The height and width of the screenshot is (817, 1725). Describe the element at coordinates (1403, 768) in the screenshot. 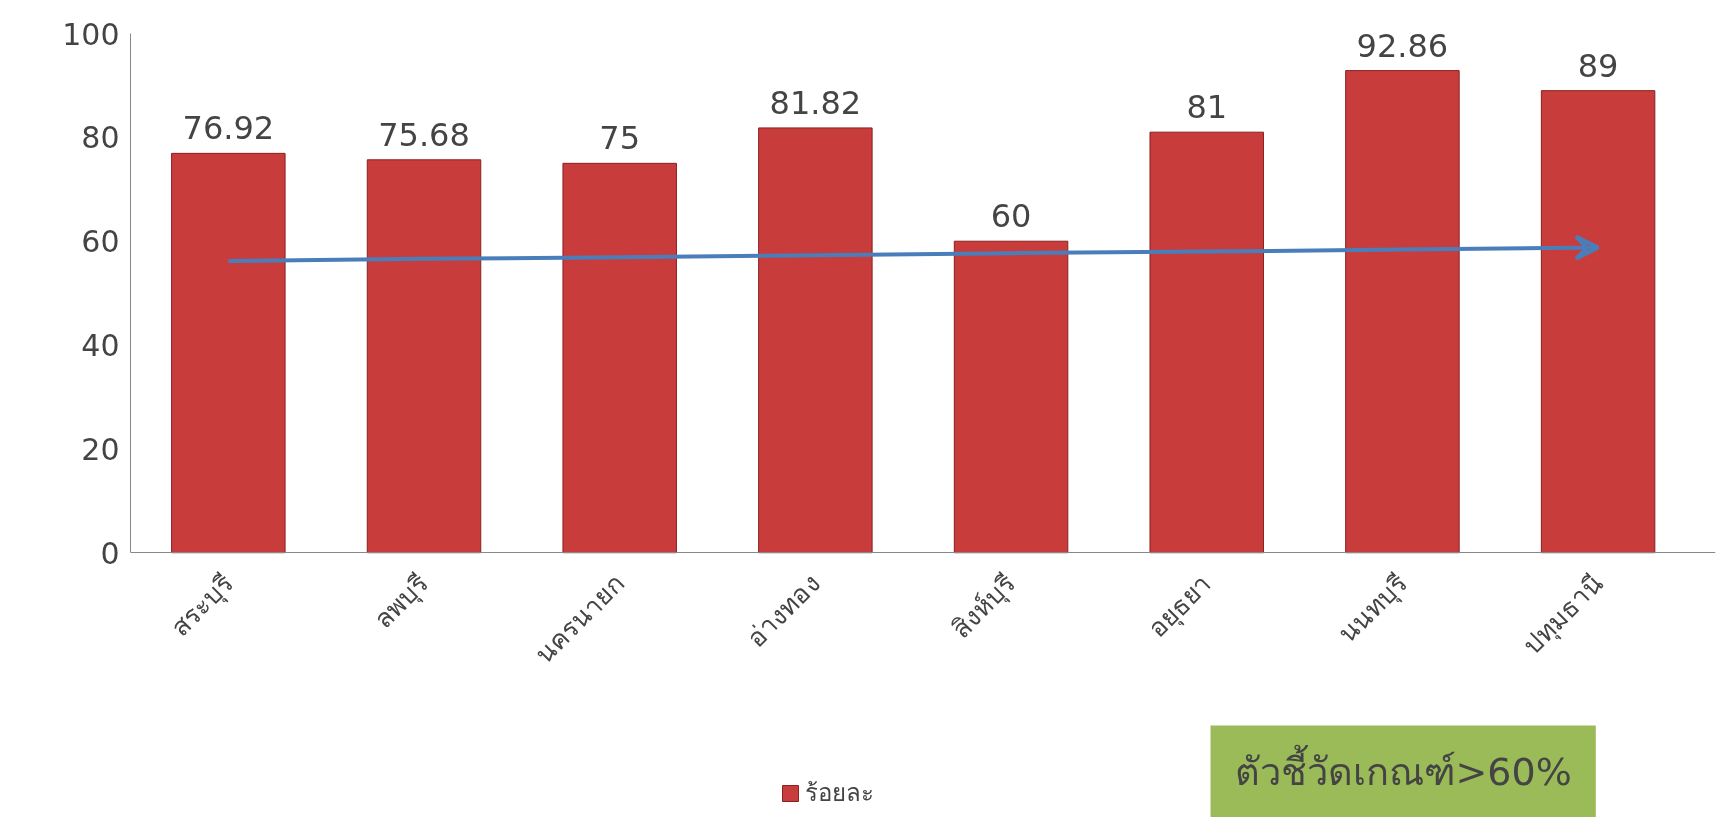

I see `text: ตัวชี้วัดเกณฑ์>60%` at that location.